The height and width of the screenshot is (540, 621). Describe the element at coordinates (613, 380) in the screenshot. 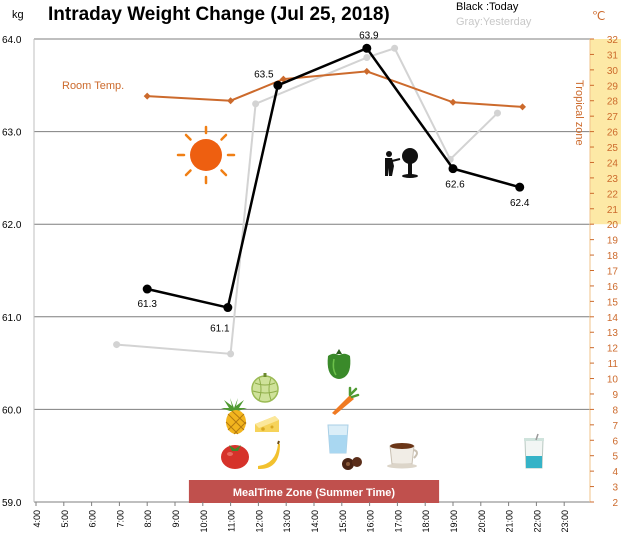

I see `y2-tick-label: 10` at that location.